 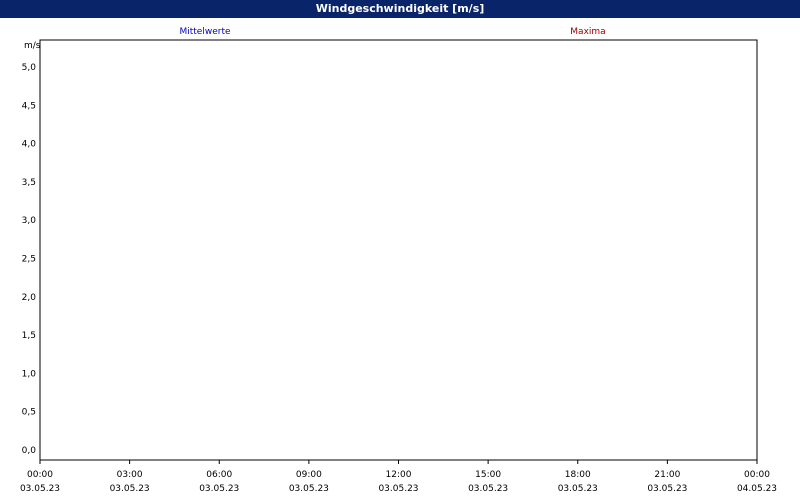 What do you see at coordinates (219, 475) in the screenshot?
I see `x-tick-time: 06:00` at bounding box center [219, 475].